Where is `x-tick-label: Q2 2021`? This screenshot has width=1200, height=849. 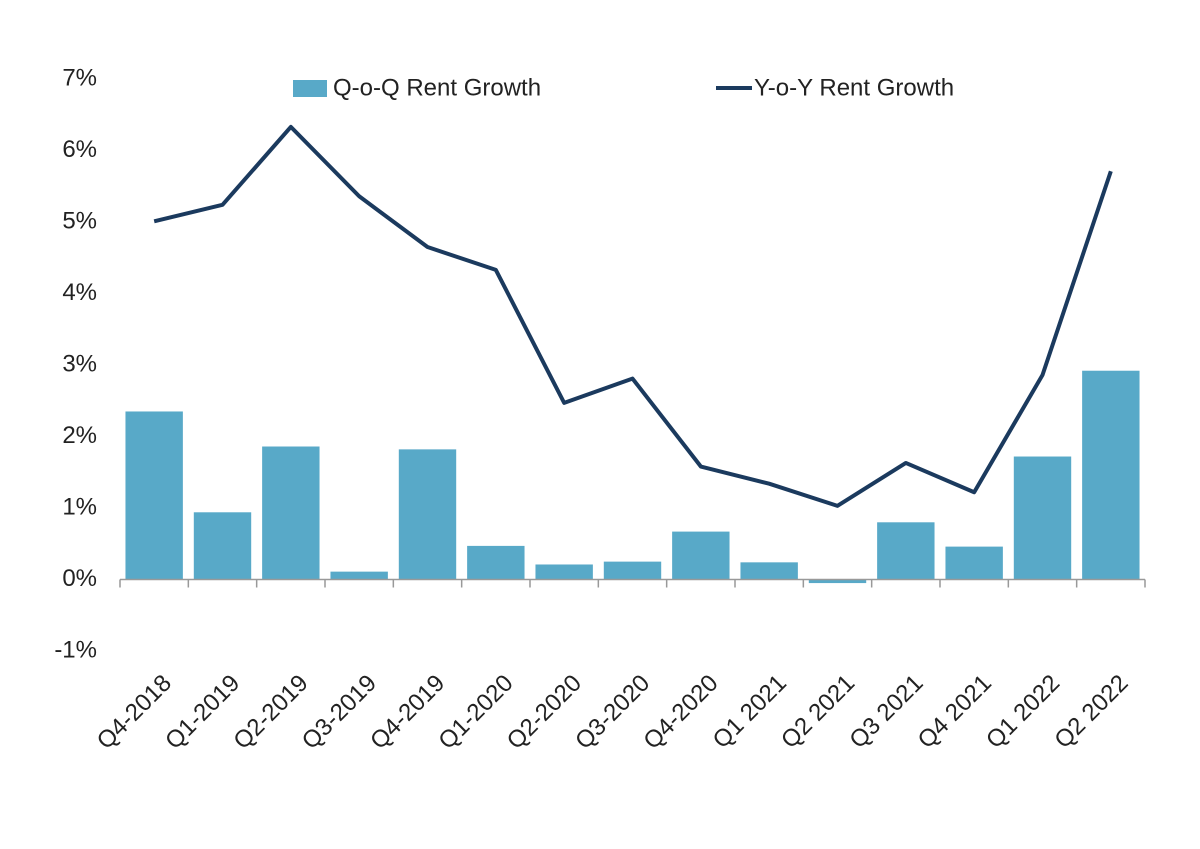 x-tick-label: Q2 2021 is located at coordinates (818, 712).